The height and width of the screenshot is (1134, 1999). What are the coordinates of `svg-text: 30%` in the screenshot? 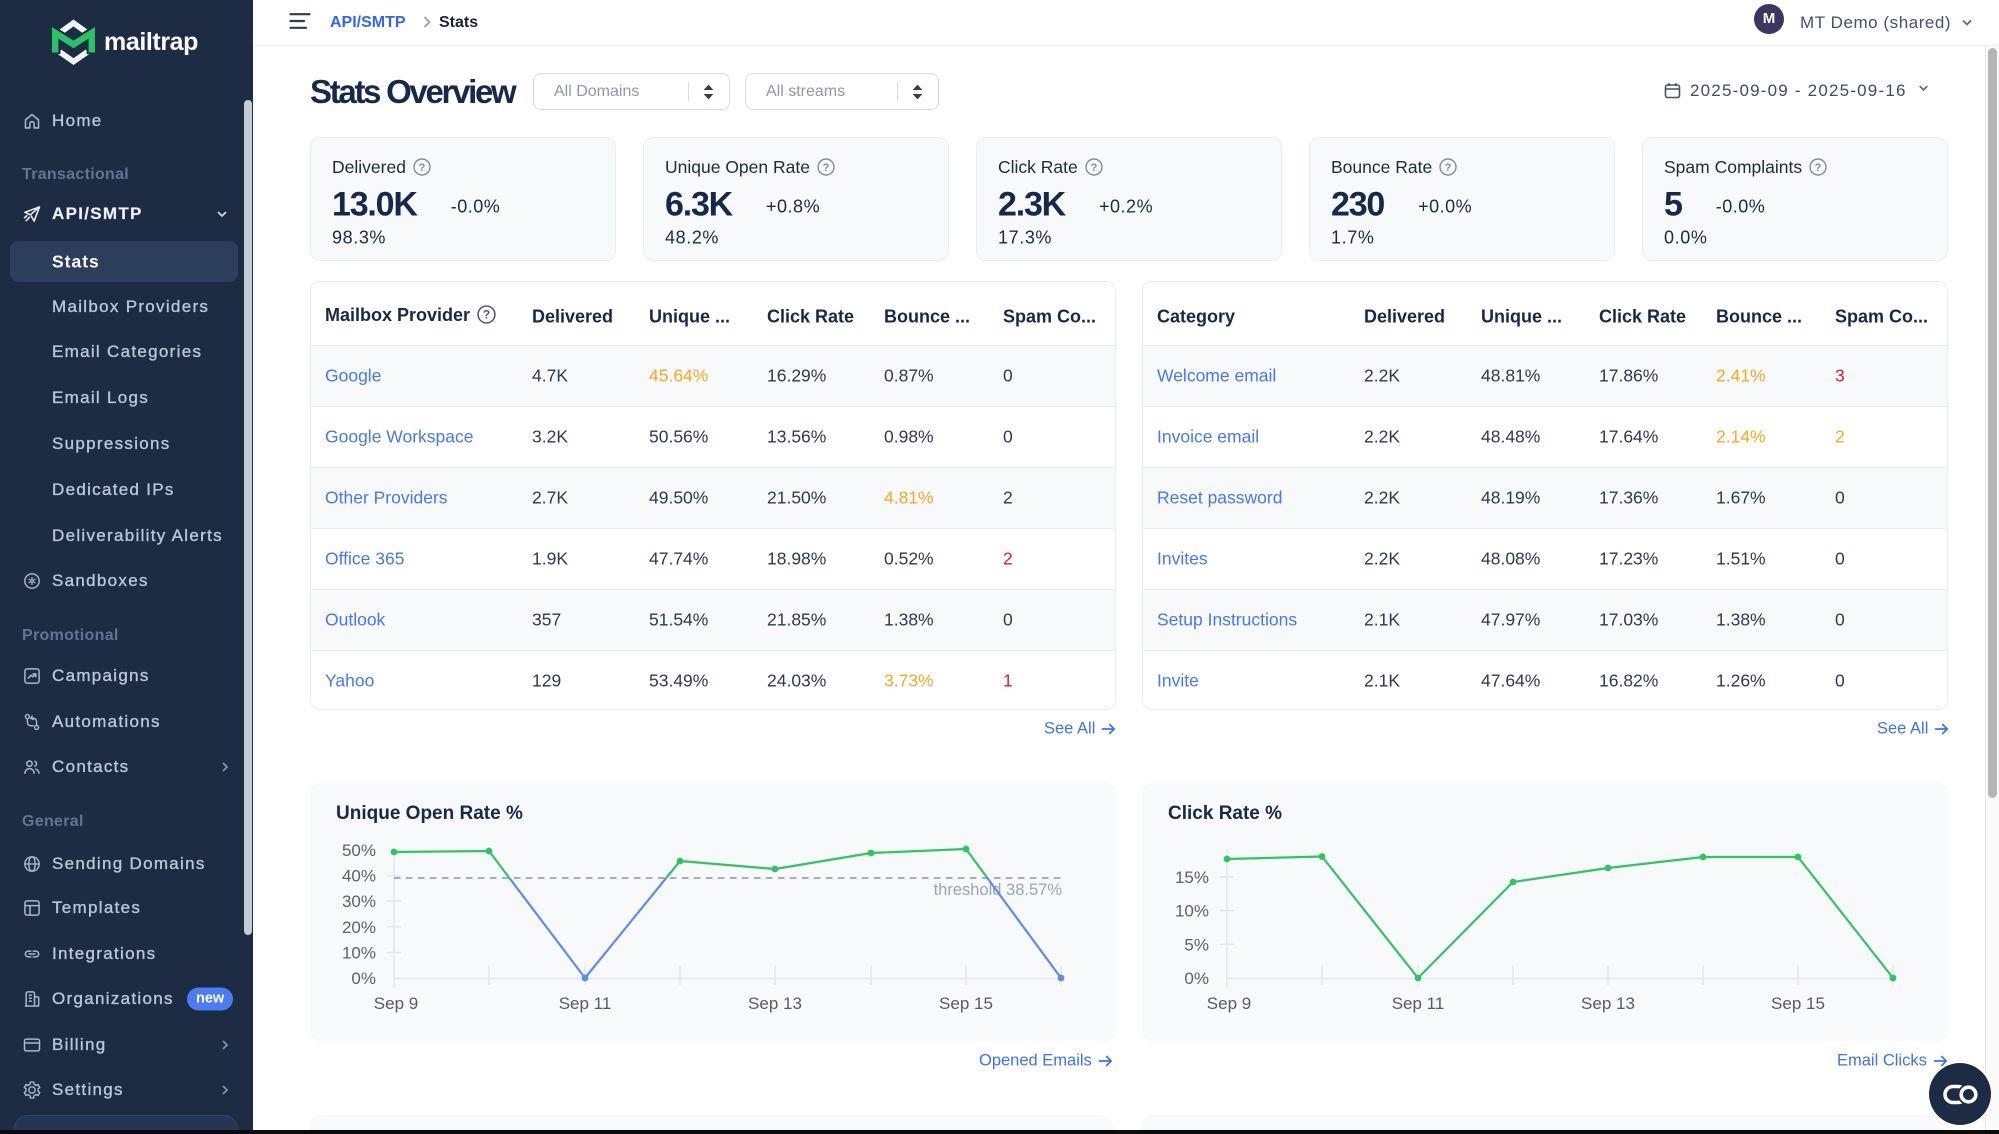 It's located at (359, 901).